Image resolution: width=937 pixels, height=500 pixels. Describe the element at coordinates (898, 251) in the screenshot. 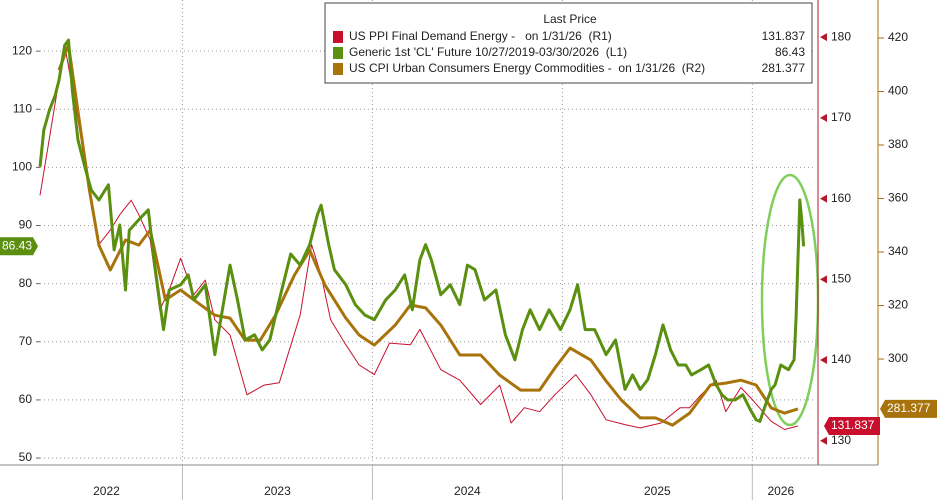

I see `y3-tick-label: 340` at that location.